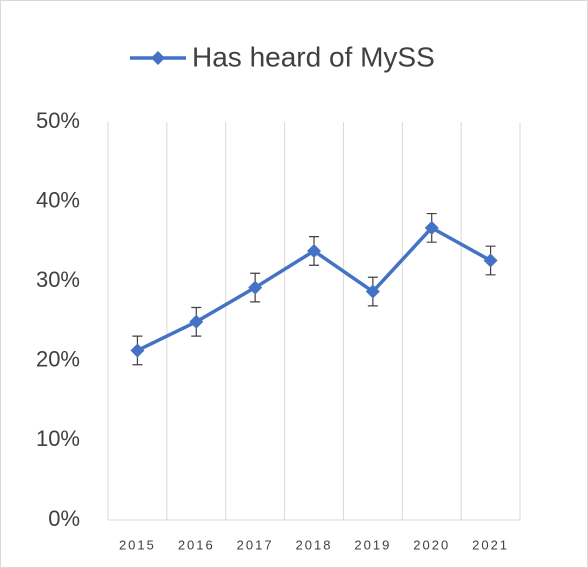  What do you see at coordinates (372, 544) in the screenshot?
I see `x-tick-label: 2019` at bounding box center [372, 544].